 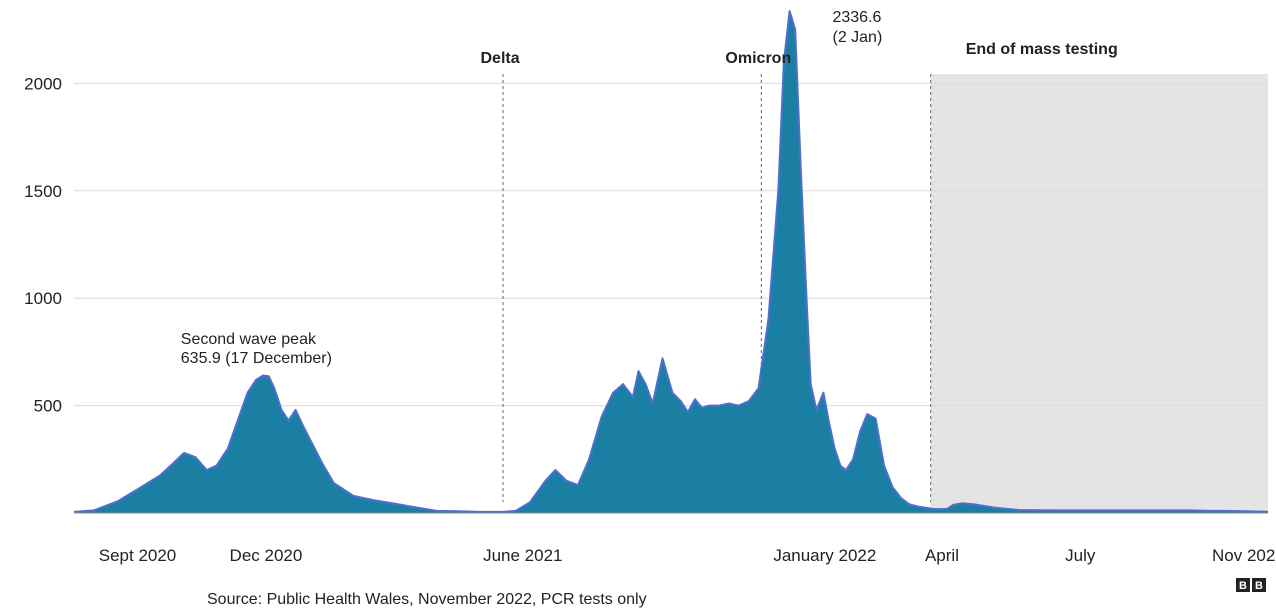 I want to click on annotation-label: 635.9 (17 December), so click(x=256, y=358).